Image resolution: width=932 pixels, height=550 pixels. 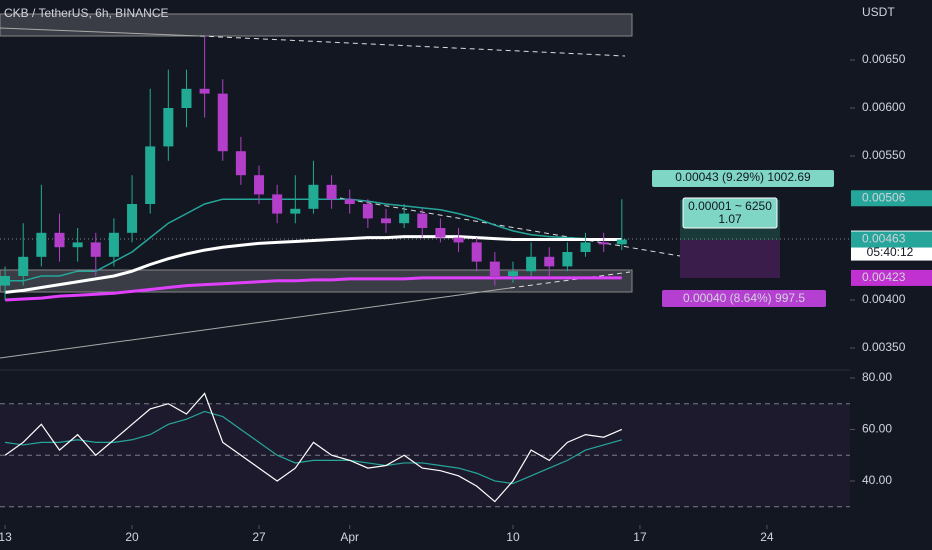 I want to click on x-tick-label: 17, so click(x=640, y=537).